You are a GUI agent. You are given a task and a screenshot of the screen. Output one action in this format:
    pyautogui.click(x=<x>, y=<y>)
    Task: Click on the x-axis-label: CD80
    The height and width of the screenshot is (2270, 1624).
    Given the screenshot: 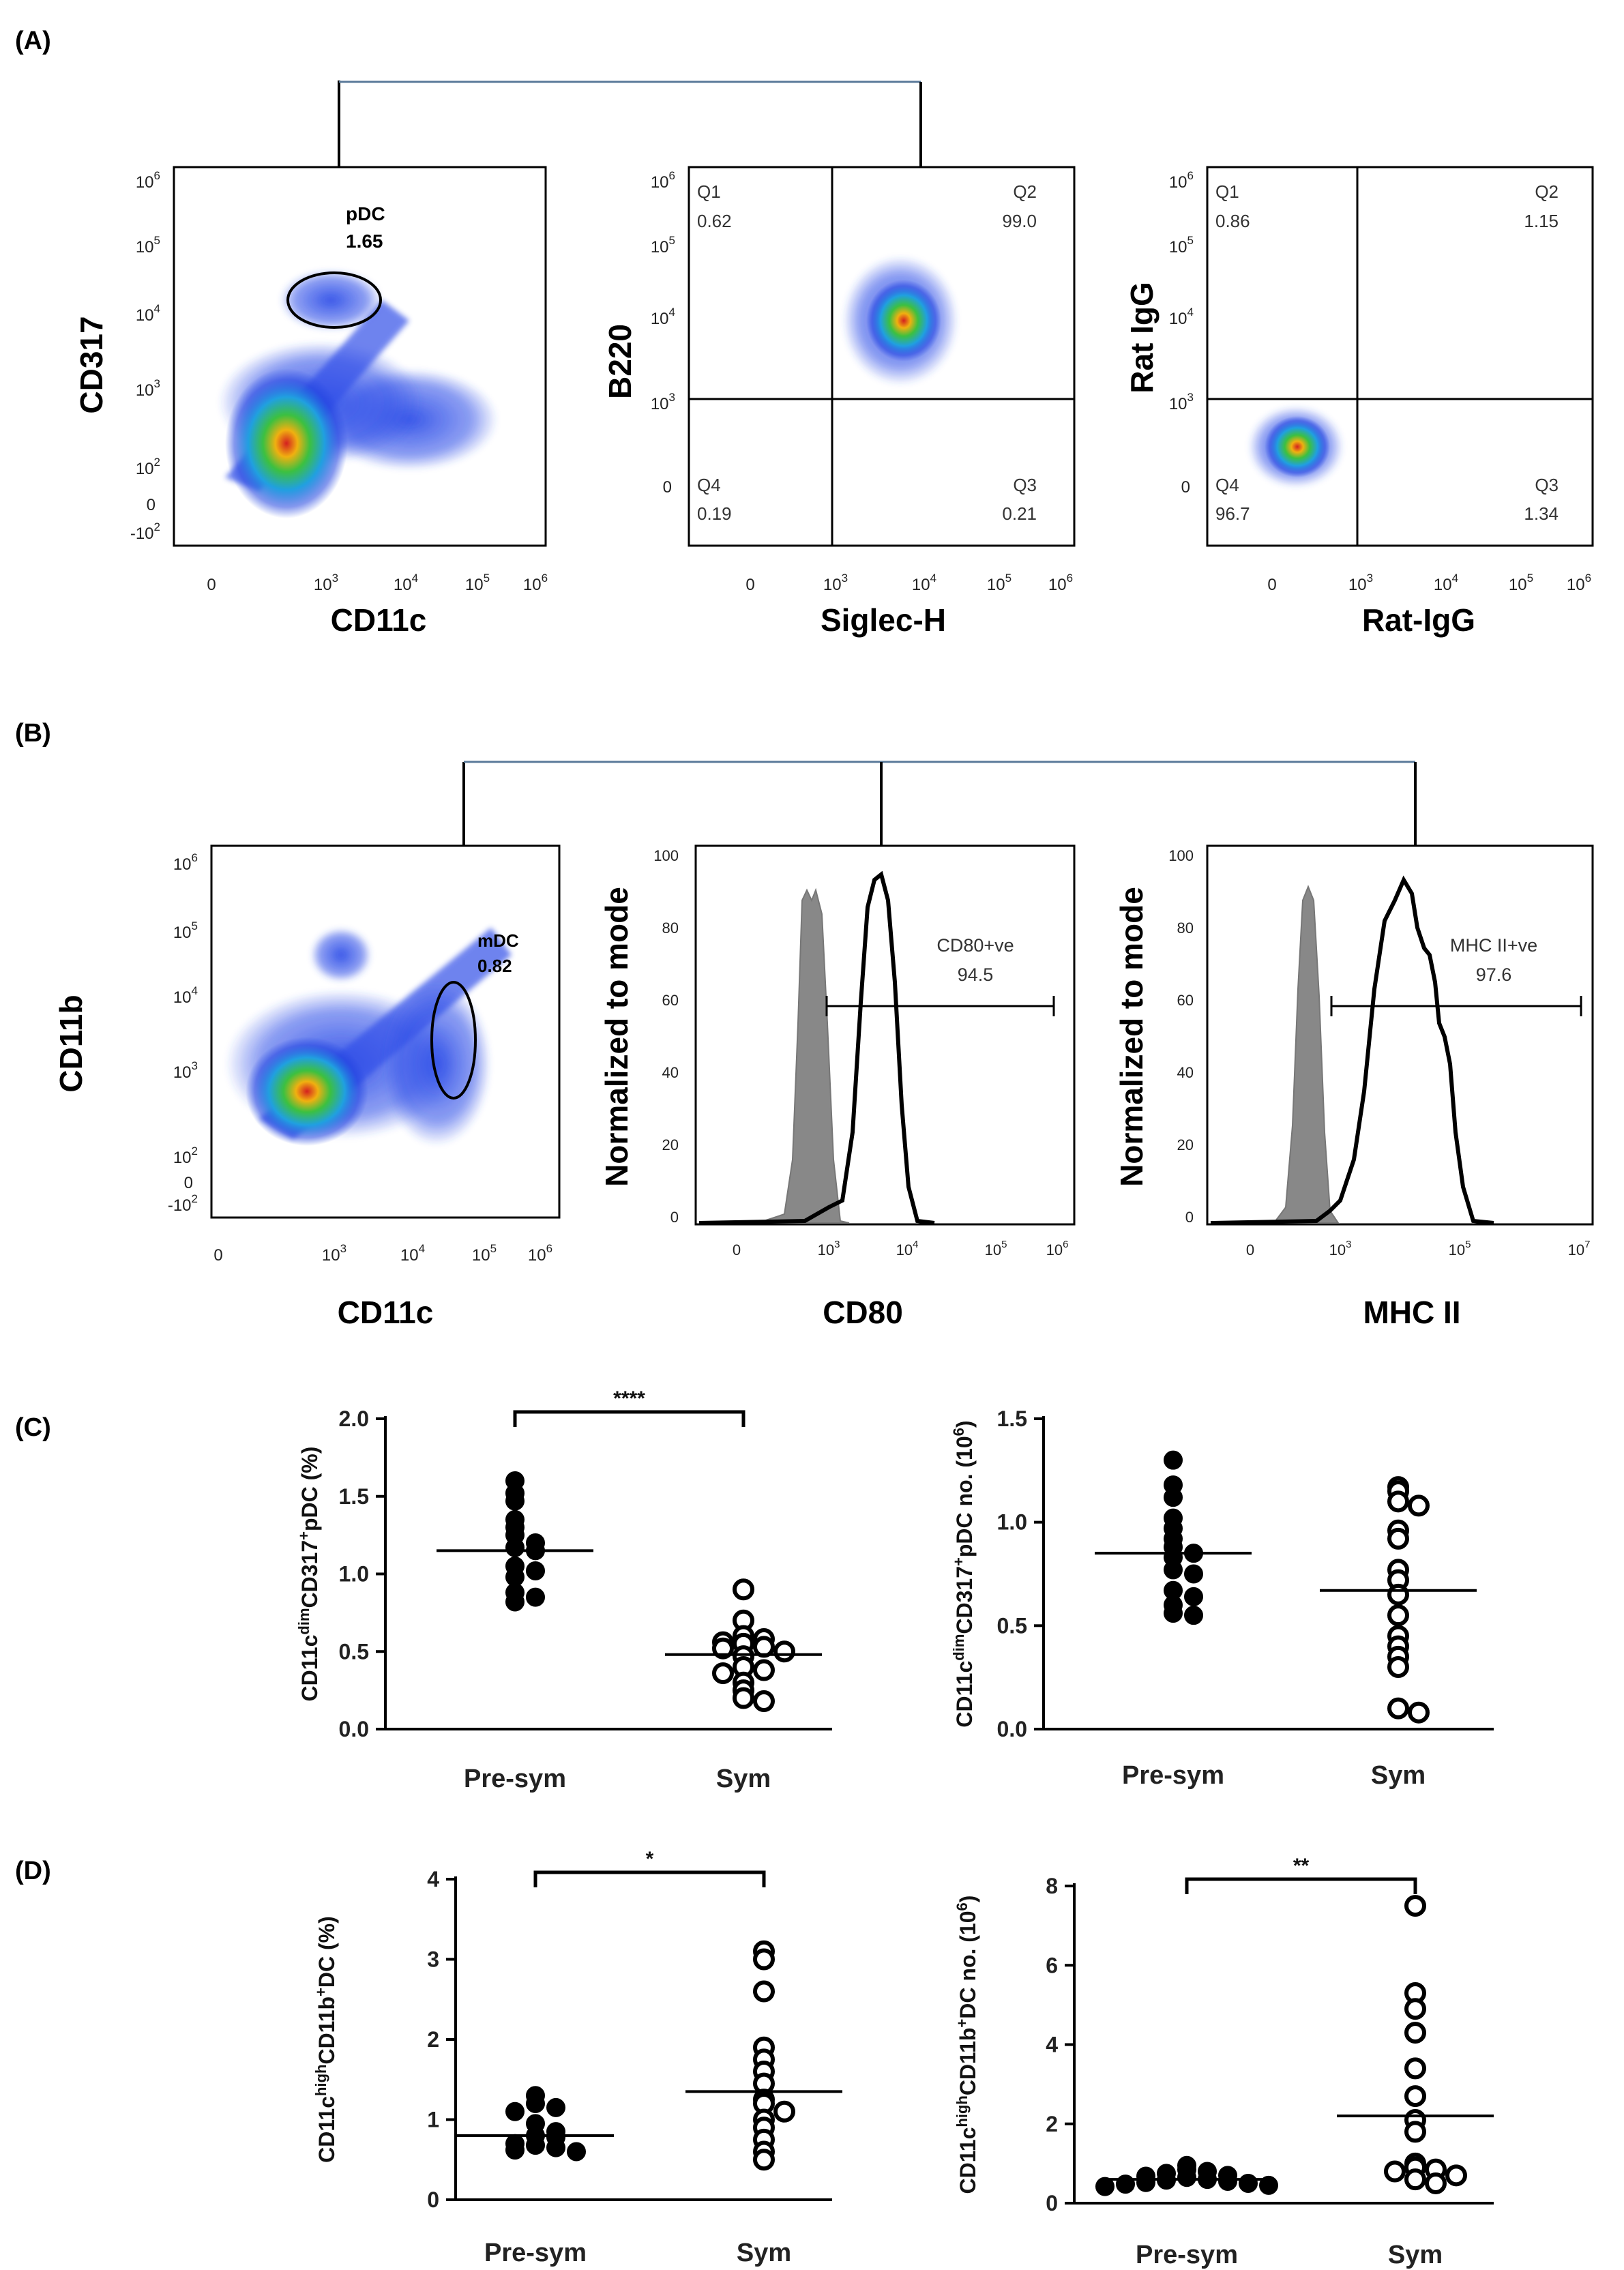 What is the action you would take?
    pyautogui.click(x=863, y=1312)
    